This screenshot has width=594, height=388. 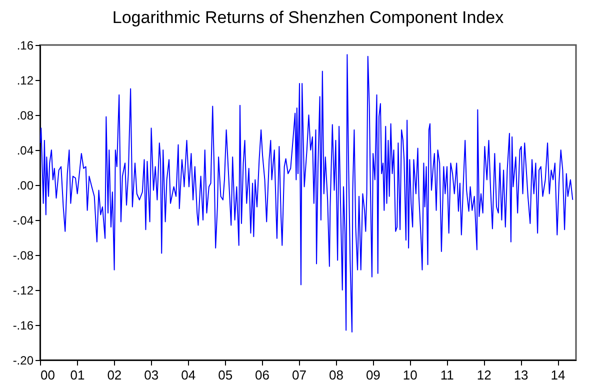 What do you see at coordinates (23, 325) in the screenshot?
I see `y-tick-label: -.16` at bounding box center [23, 325].